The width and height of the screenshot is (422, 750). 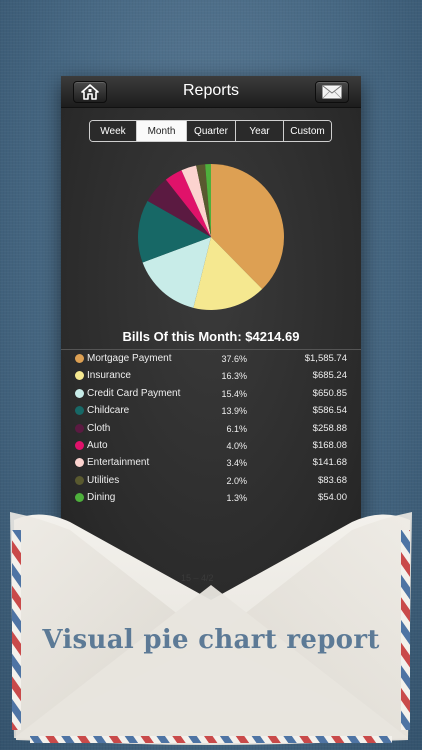 I want to click on legend-amount: $586.54, so click(x=329, y=411).